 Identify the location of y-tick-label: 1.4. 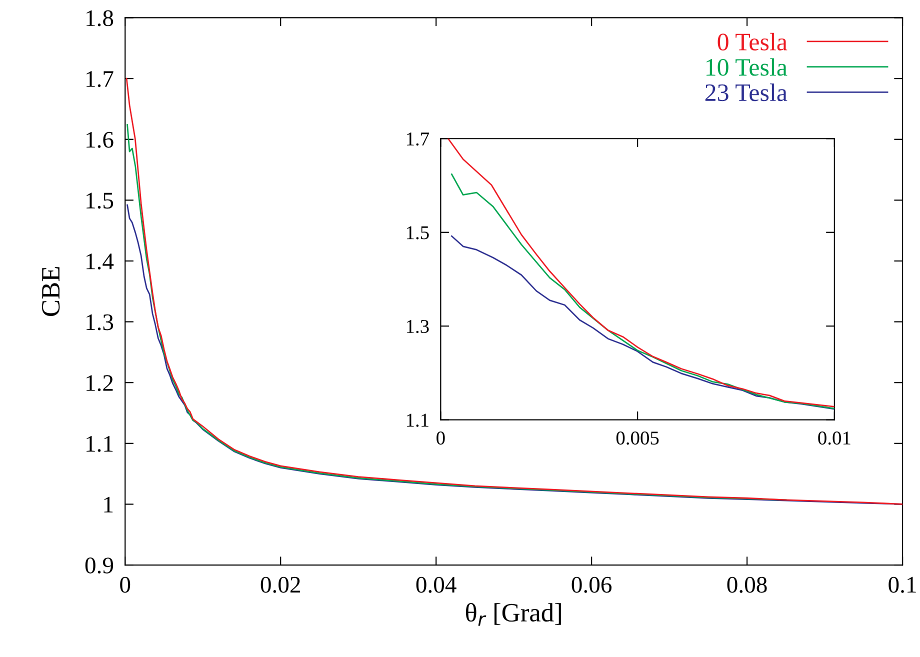
(100, 262).